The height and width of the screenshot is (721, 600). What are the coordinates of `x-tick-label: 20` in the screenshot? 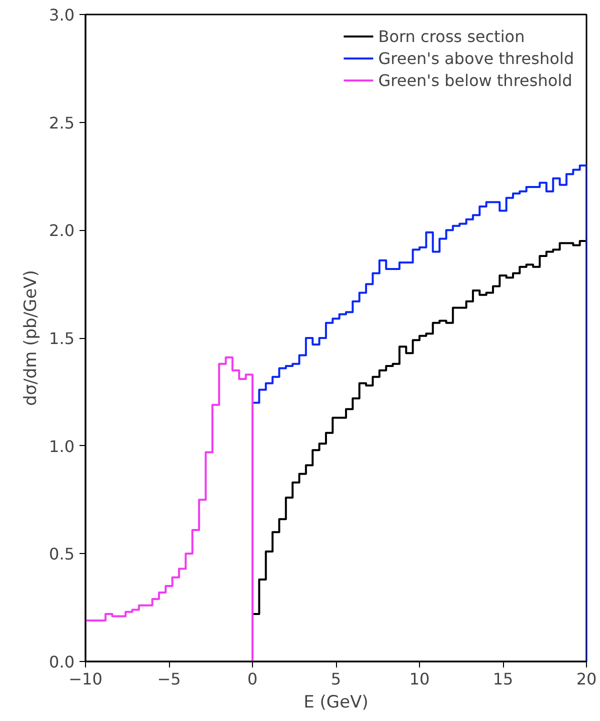 It's located at (586, 679).